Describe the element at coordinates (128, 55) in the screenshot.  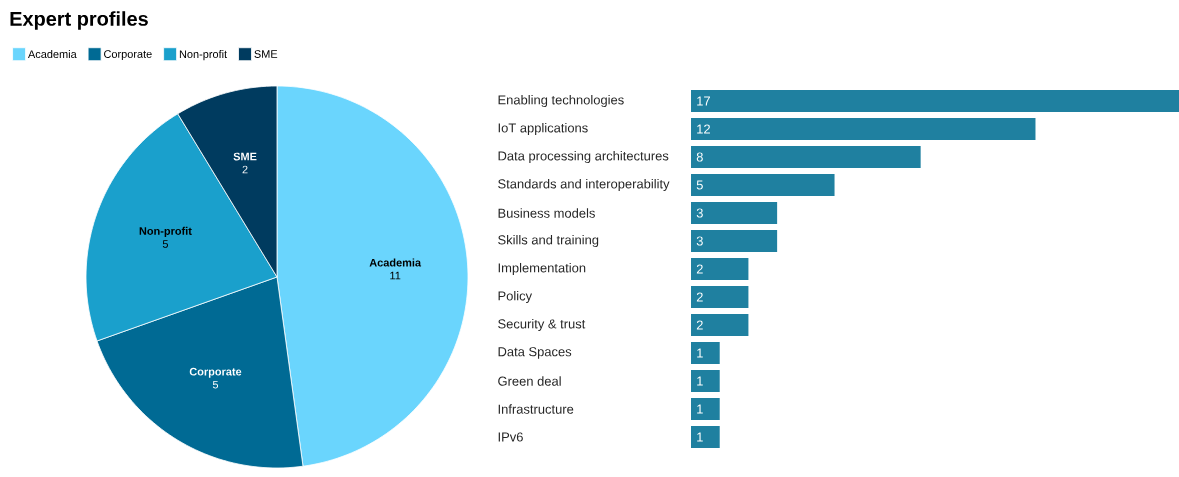
I see `legend-label: Corporate` at that location.